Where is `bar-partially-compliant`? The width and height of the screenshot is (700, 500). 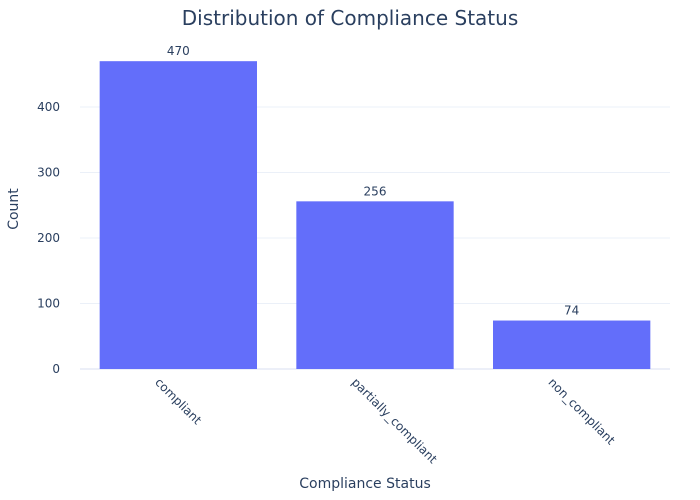
bar-partially-compliant is located at coordinates (375, 285).